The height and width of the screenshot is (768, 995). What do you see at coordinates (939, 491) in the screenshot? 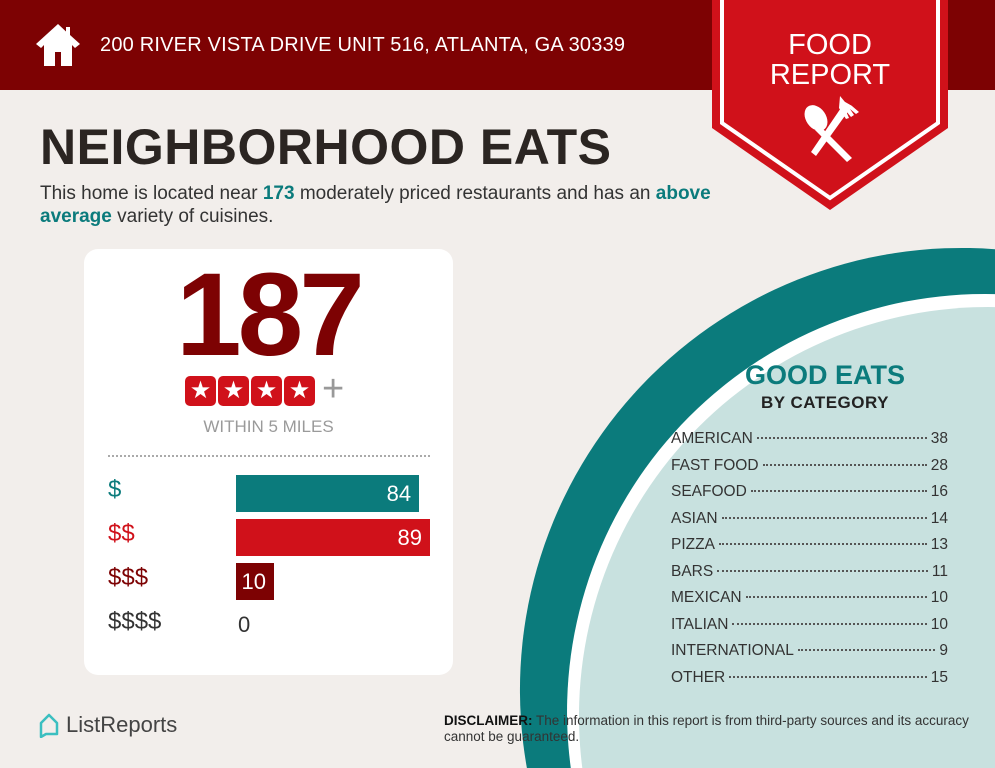
I see `category-count: 16` at bounding box center [939, 491].